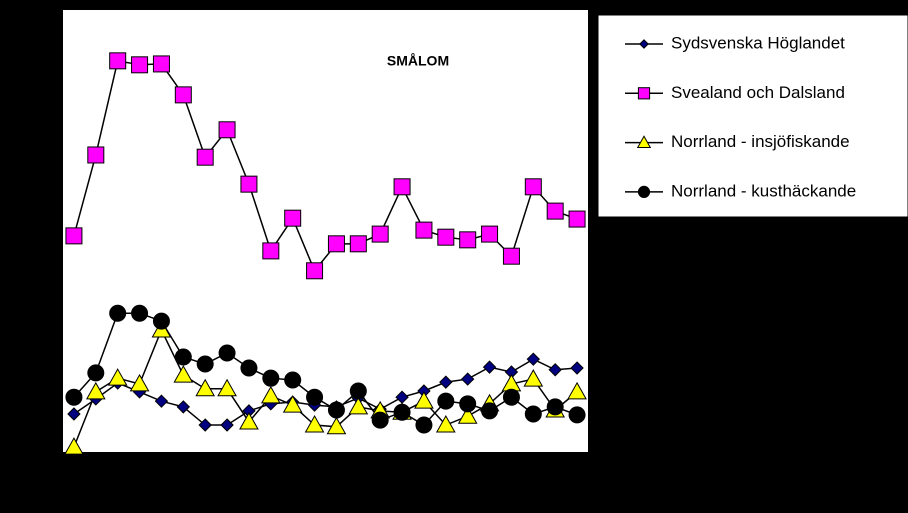 The image size is (908, 513). I want to click on legend-label: Norrland - kusthäckande, so click(763, 190).